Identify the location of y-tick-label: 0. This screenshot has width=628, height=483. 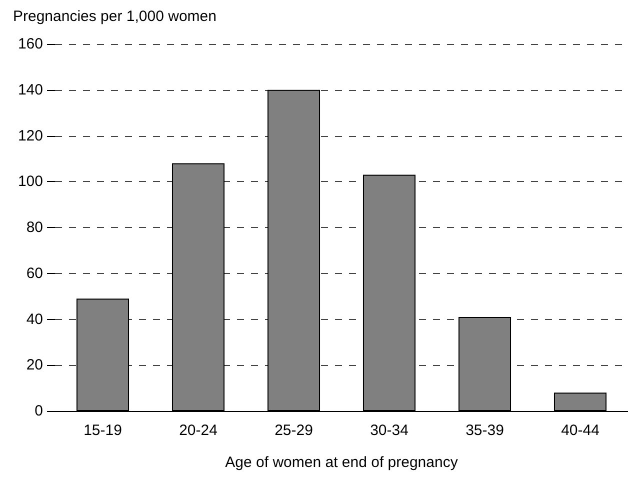
(38, 411).